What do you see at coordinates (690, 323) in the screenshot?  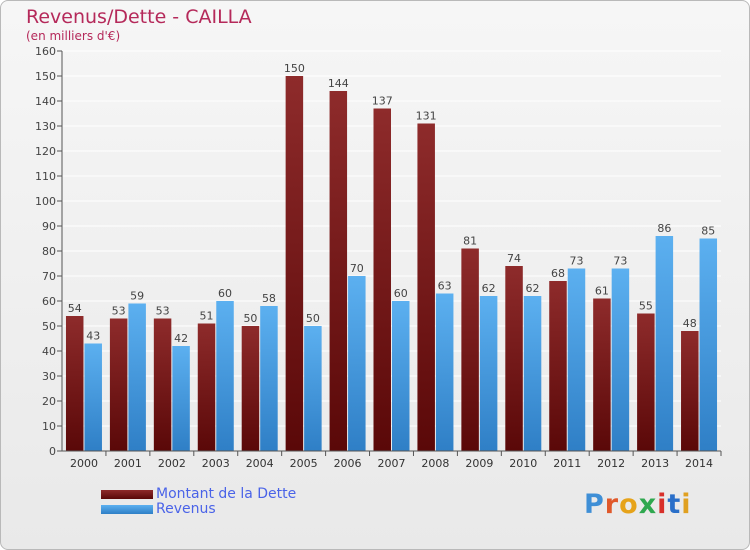 I see `data-label-dette: 48` at bounding box center [690, 323].